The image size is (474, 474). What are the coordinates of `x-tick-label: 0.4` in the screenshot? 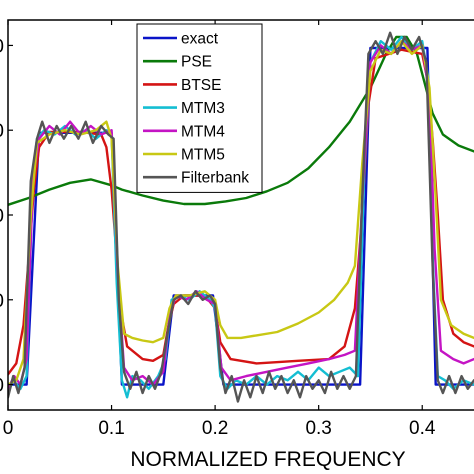 It's located at (422, 428).